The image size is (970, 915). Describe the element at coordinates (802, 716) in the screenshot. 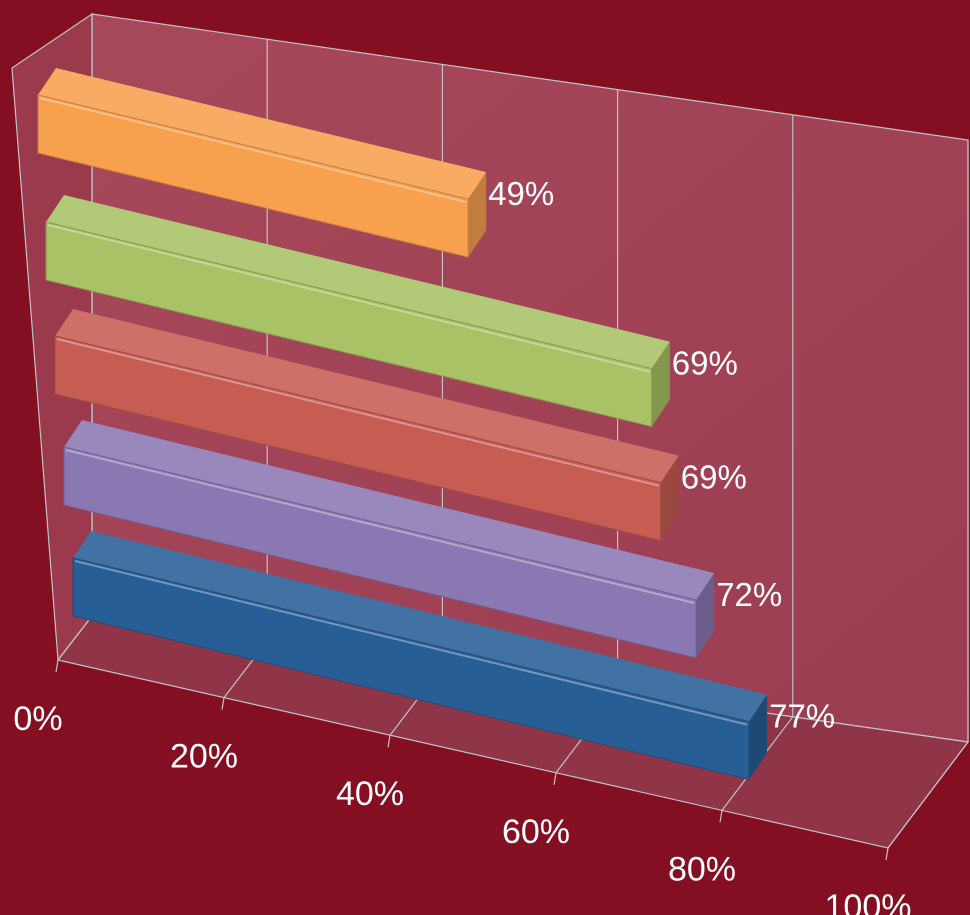

I see `bar-data-label: 77%` at that location.